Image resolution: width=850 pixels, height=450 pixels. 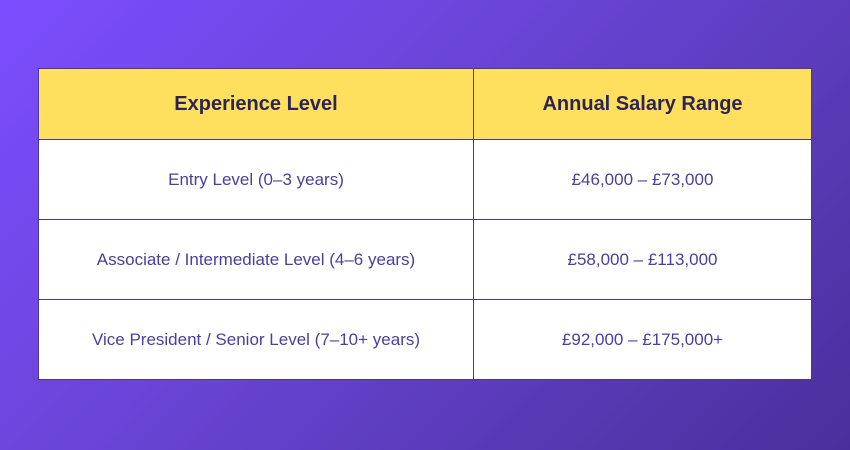 What do you see at coordinates (642, 339) in the screenshot?
I see `salary-range-cell: £92,000 – £175,000+` at bounding box center [642, 339].